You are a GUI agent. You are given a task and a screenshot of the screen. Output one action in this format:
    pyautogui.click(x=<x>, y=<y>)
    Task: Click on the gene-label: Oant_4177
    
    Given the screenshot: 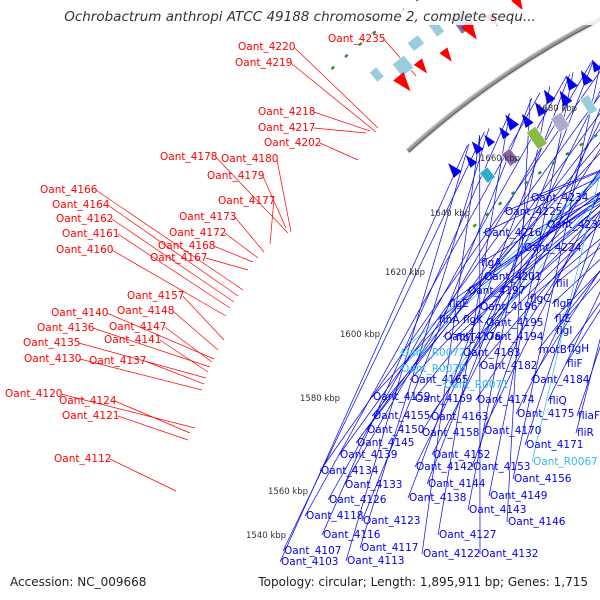 What is the action you would take?
    pyautogui.click(x=246, y=201)
    